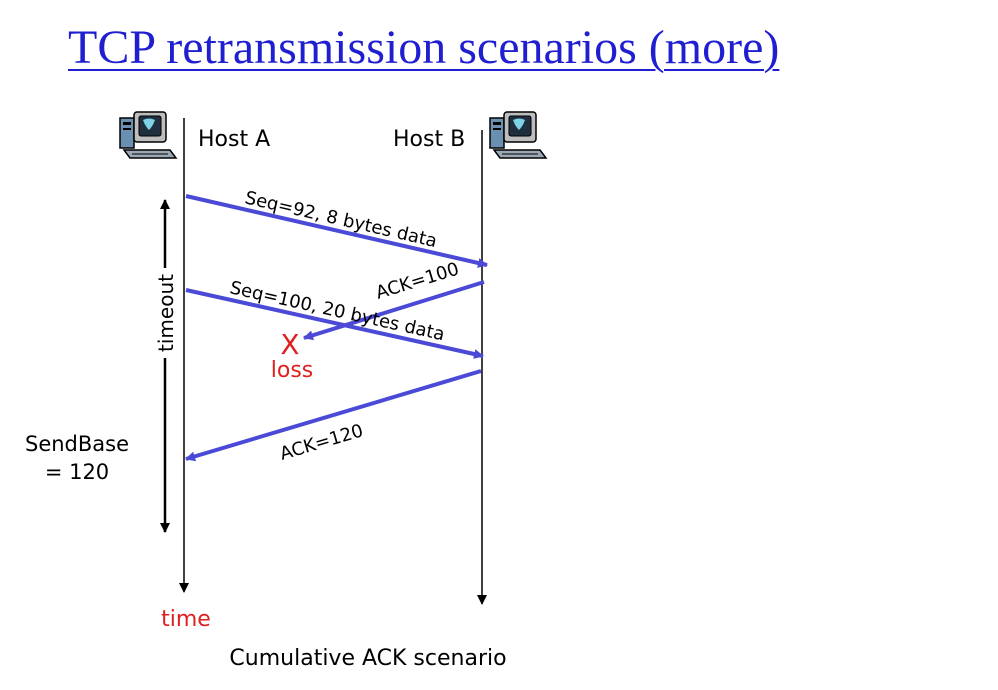  Describe the element at coordinates (394, 310) in the screenshot. I see `message-arrow-ack100` at that location.